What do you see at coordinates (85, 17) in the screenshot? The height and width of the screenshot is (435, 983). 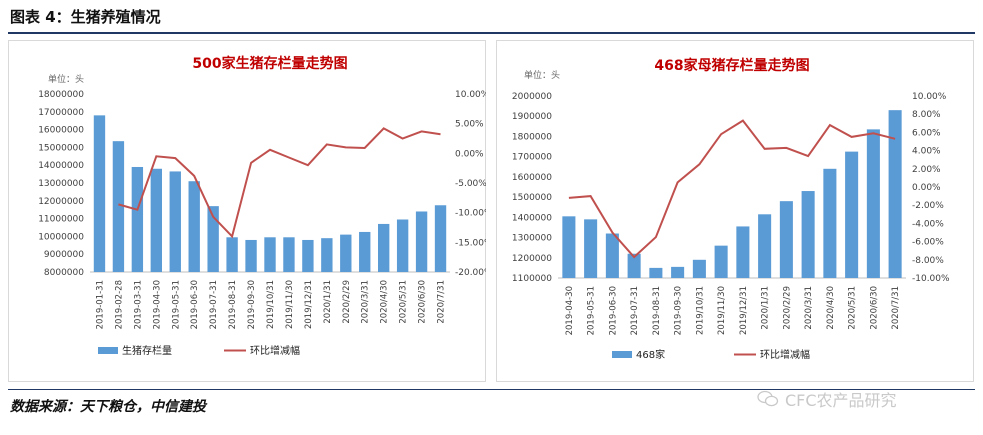 I see `figure-title: 图表 4：生猪养殖情况` at bounding box center [85, 17].